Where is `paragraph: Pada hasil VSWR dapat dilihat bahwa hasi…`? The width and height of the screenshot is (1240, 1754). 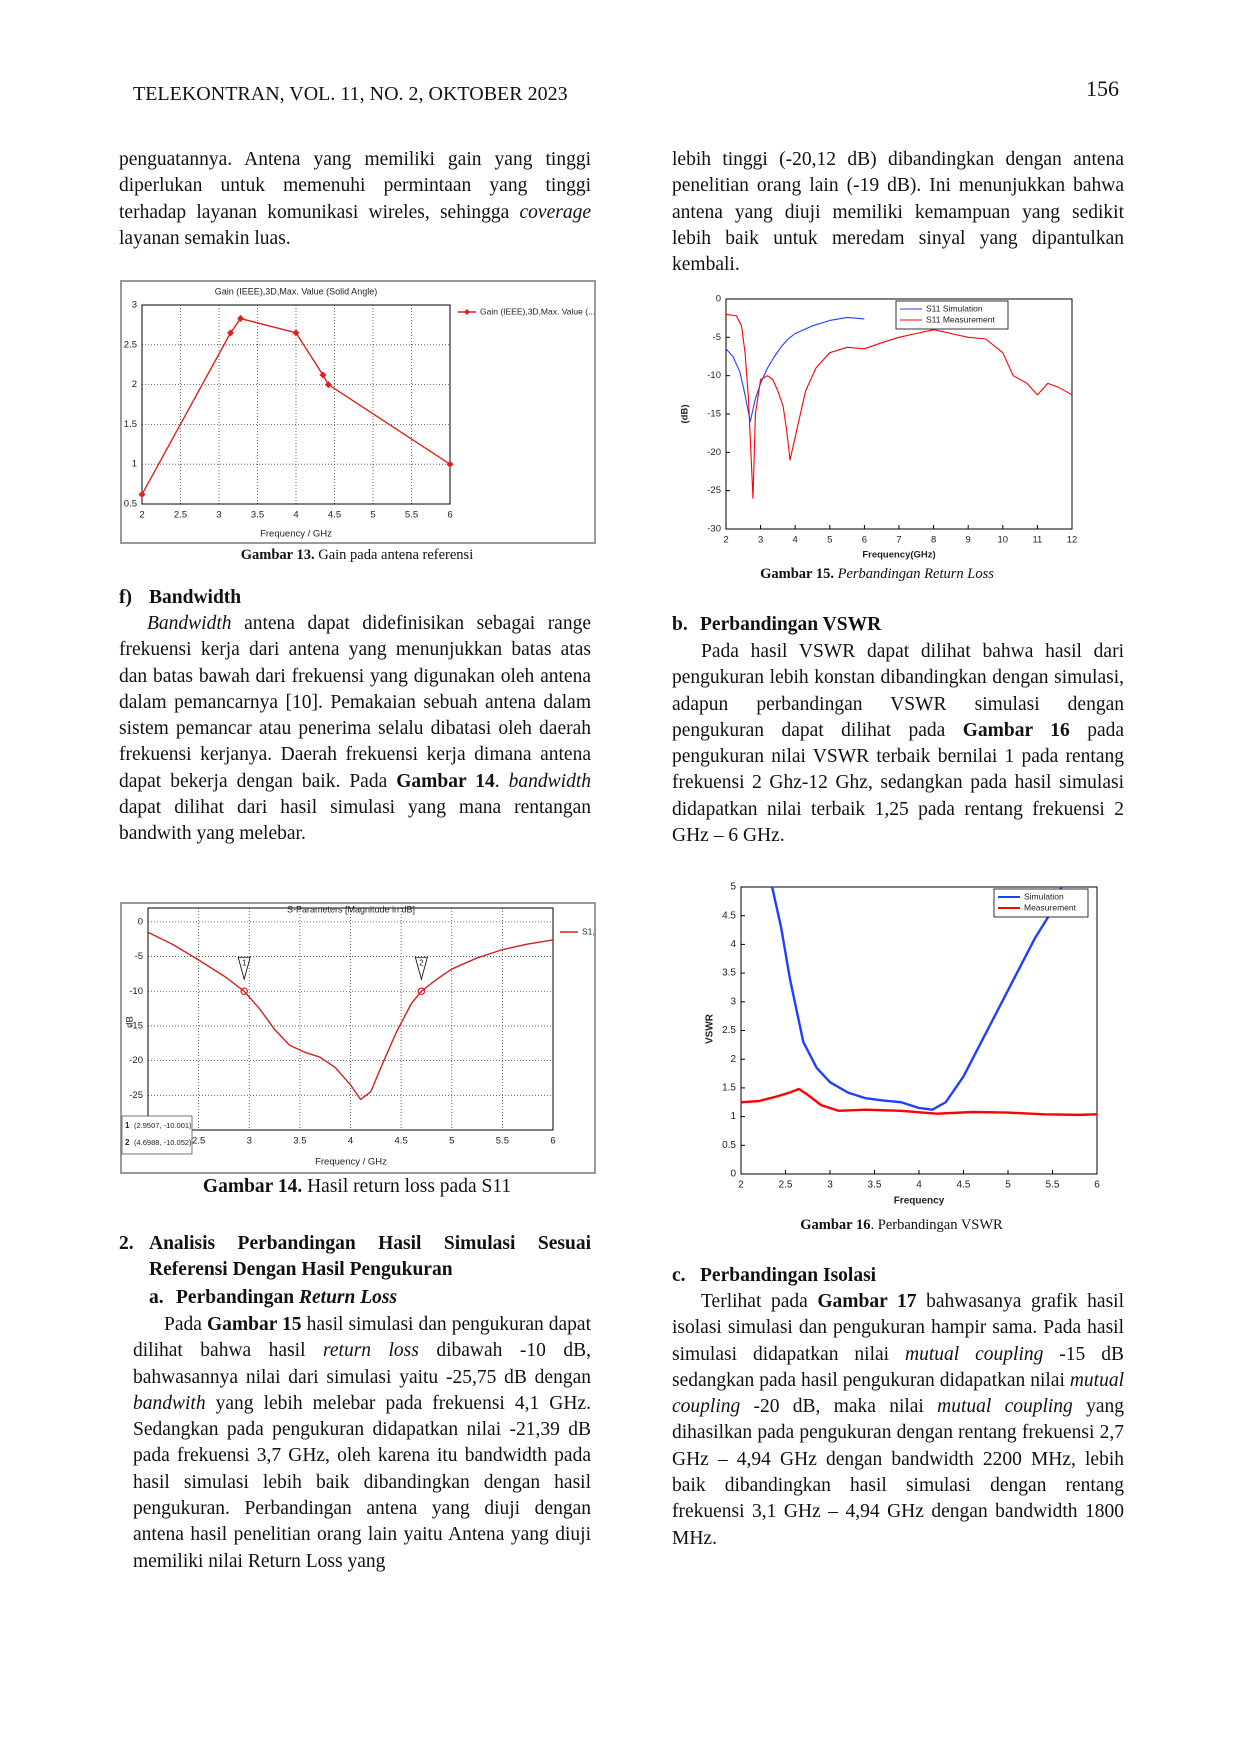
paragraph: Pada hasil VSWR dapat dilihat bahwa hasi… is located at coordinates (898, 744).